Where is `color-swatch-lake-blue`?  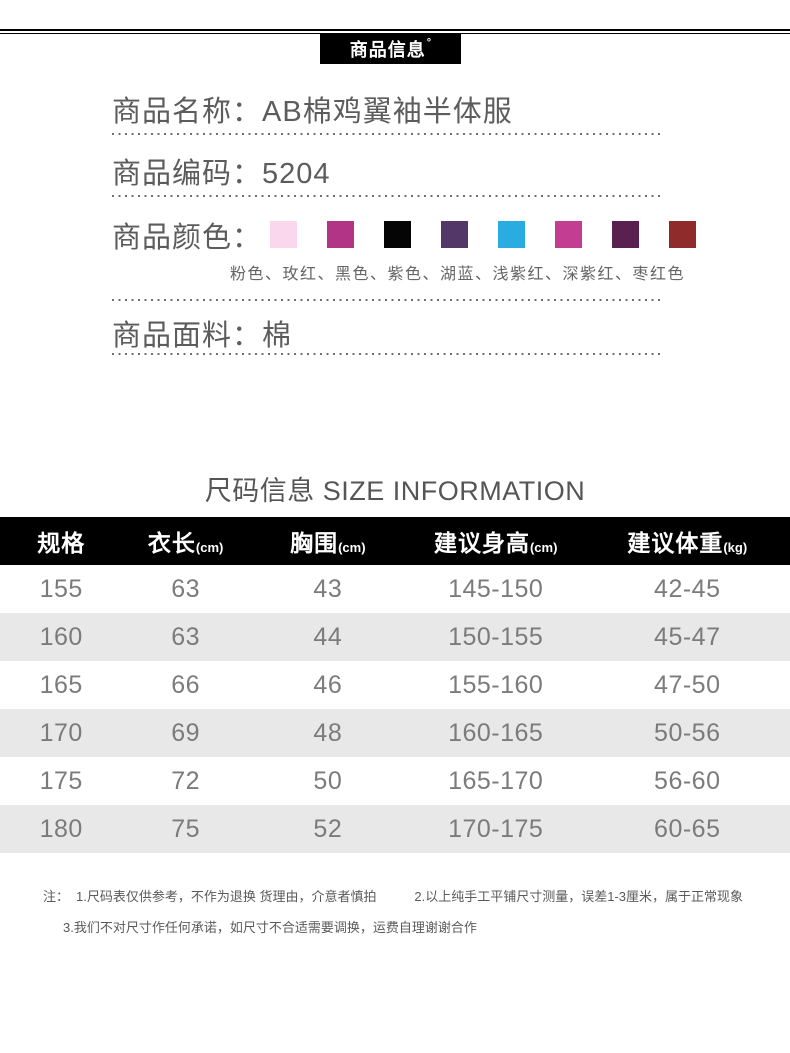 color-swatch-lake-blue is located at coordinates (512, 234).